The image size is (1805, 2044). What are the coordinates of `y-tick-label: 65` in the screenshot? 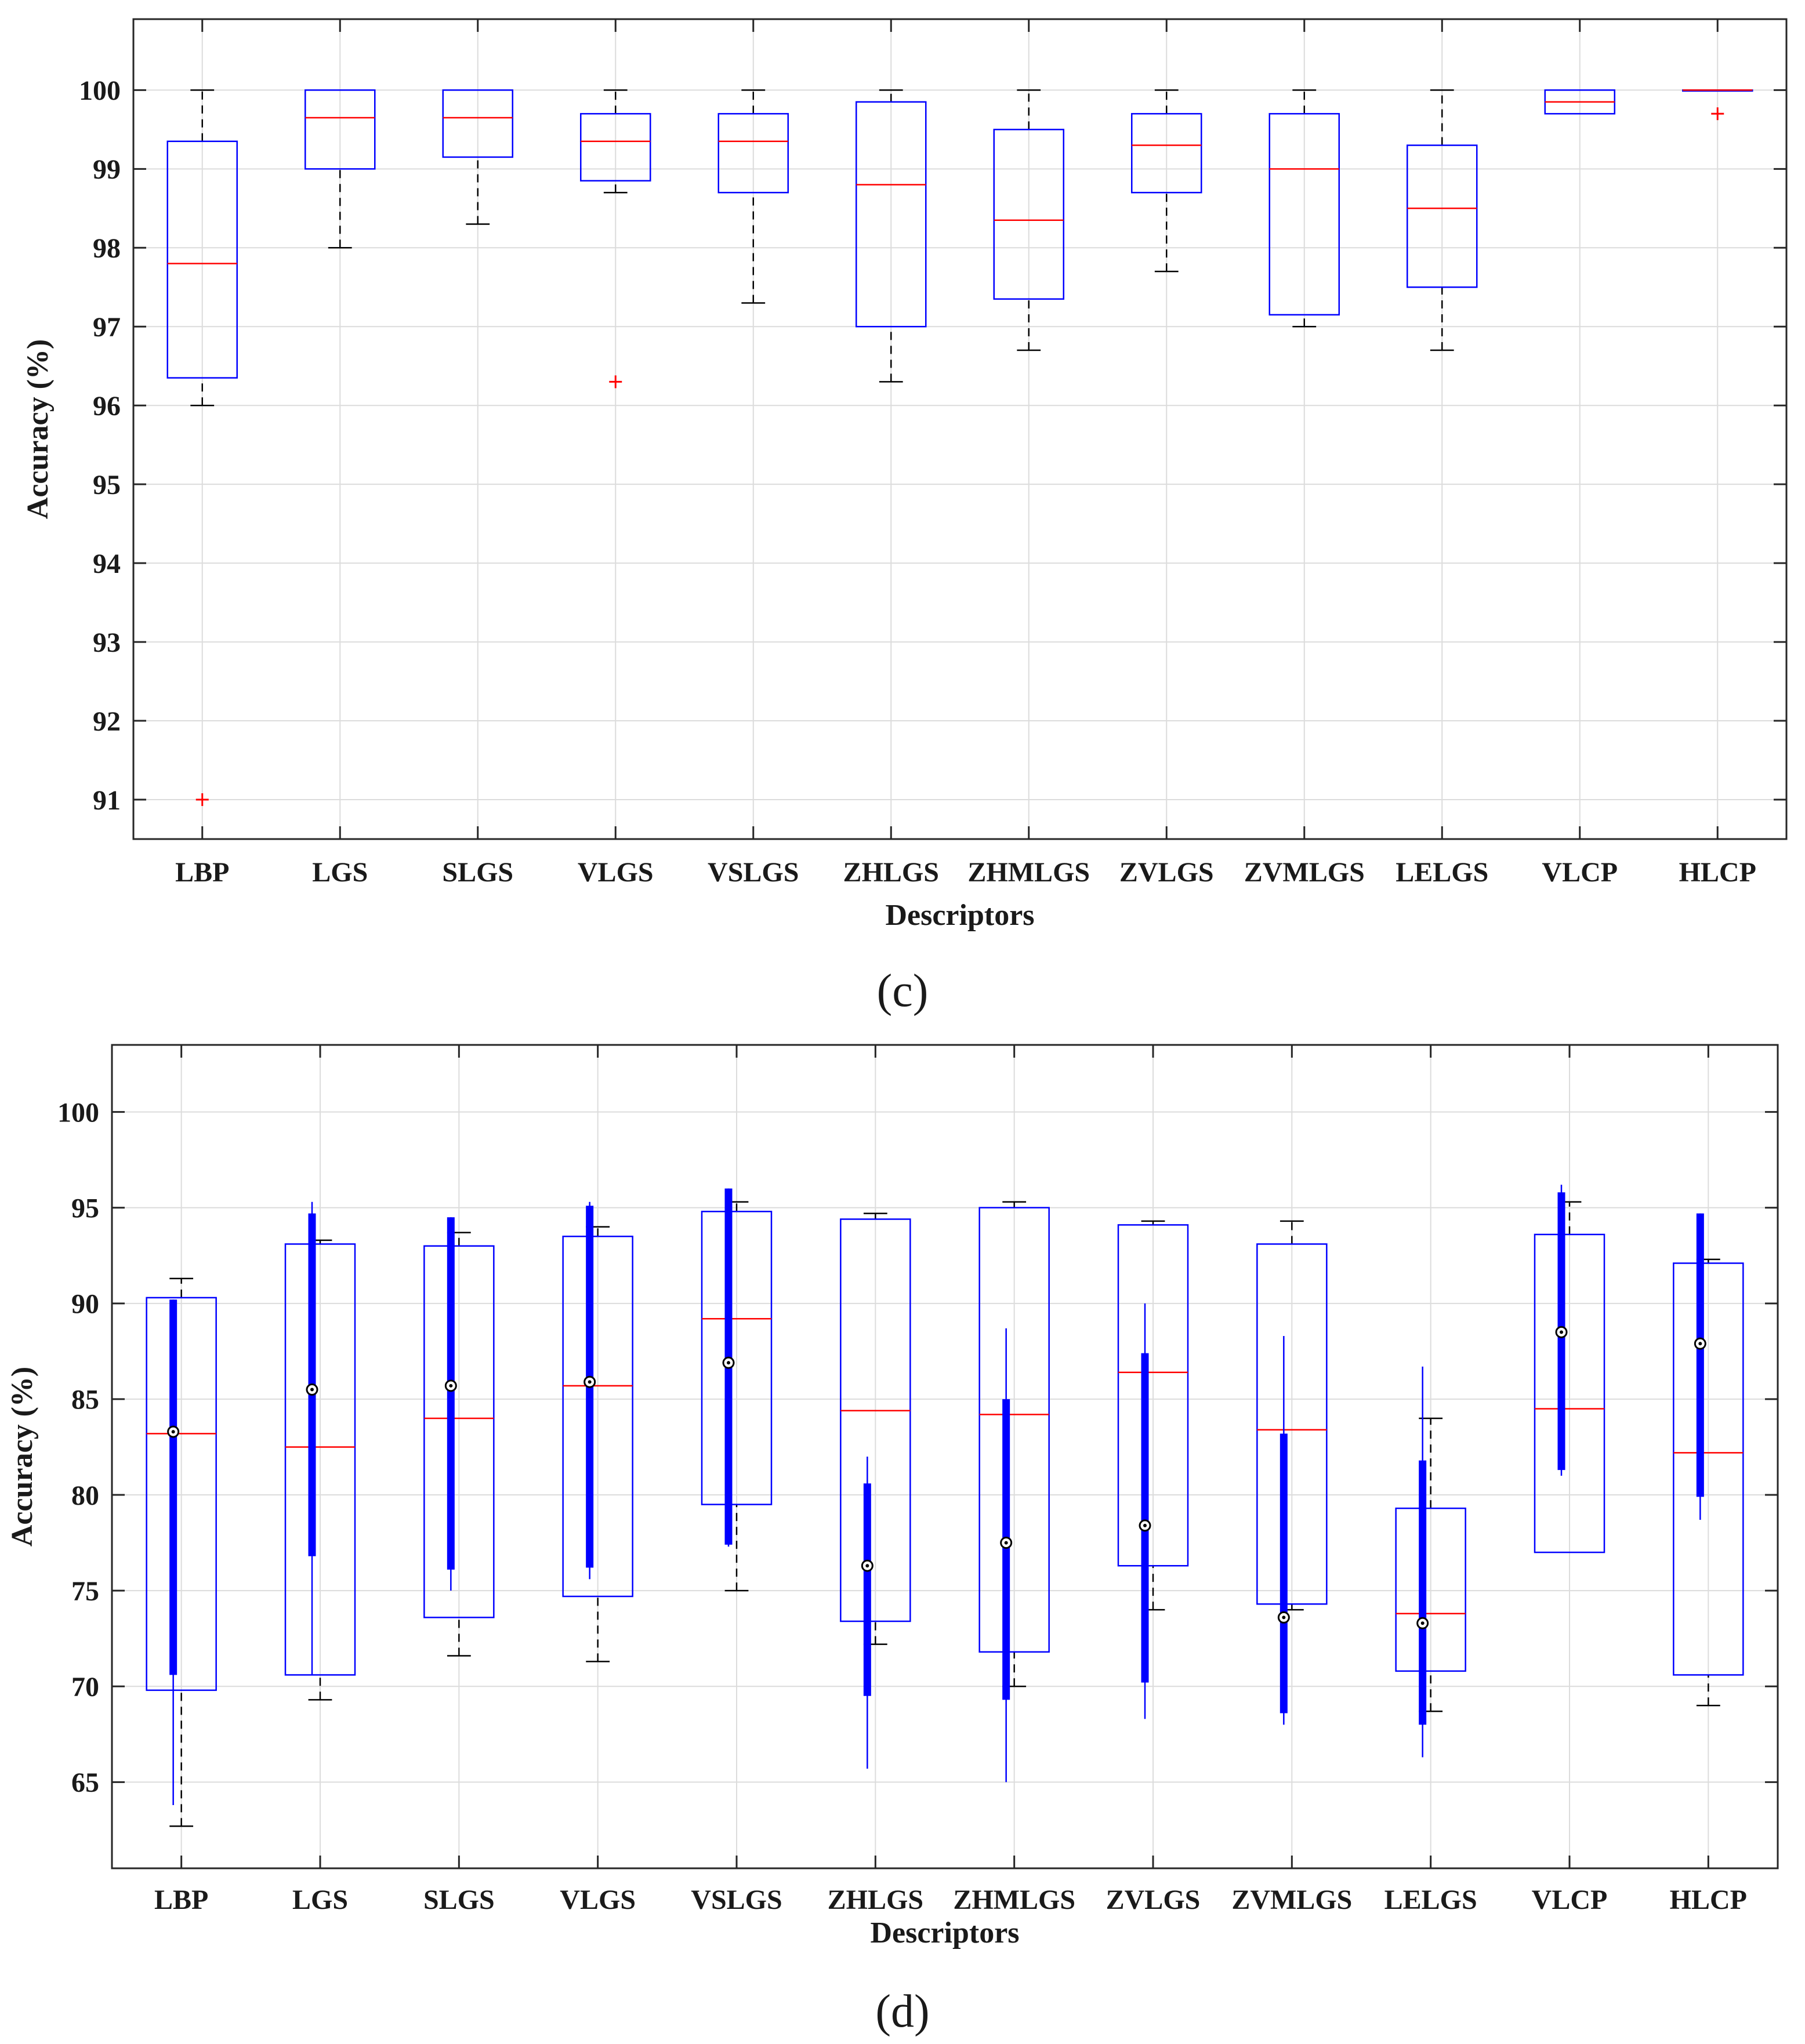 It's located at (85, 1782).